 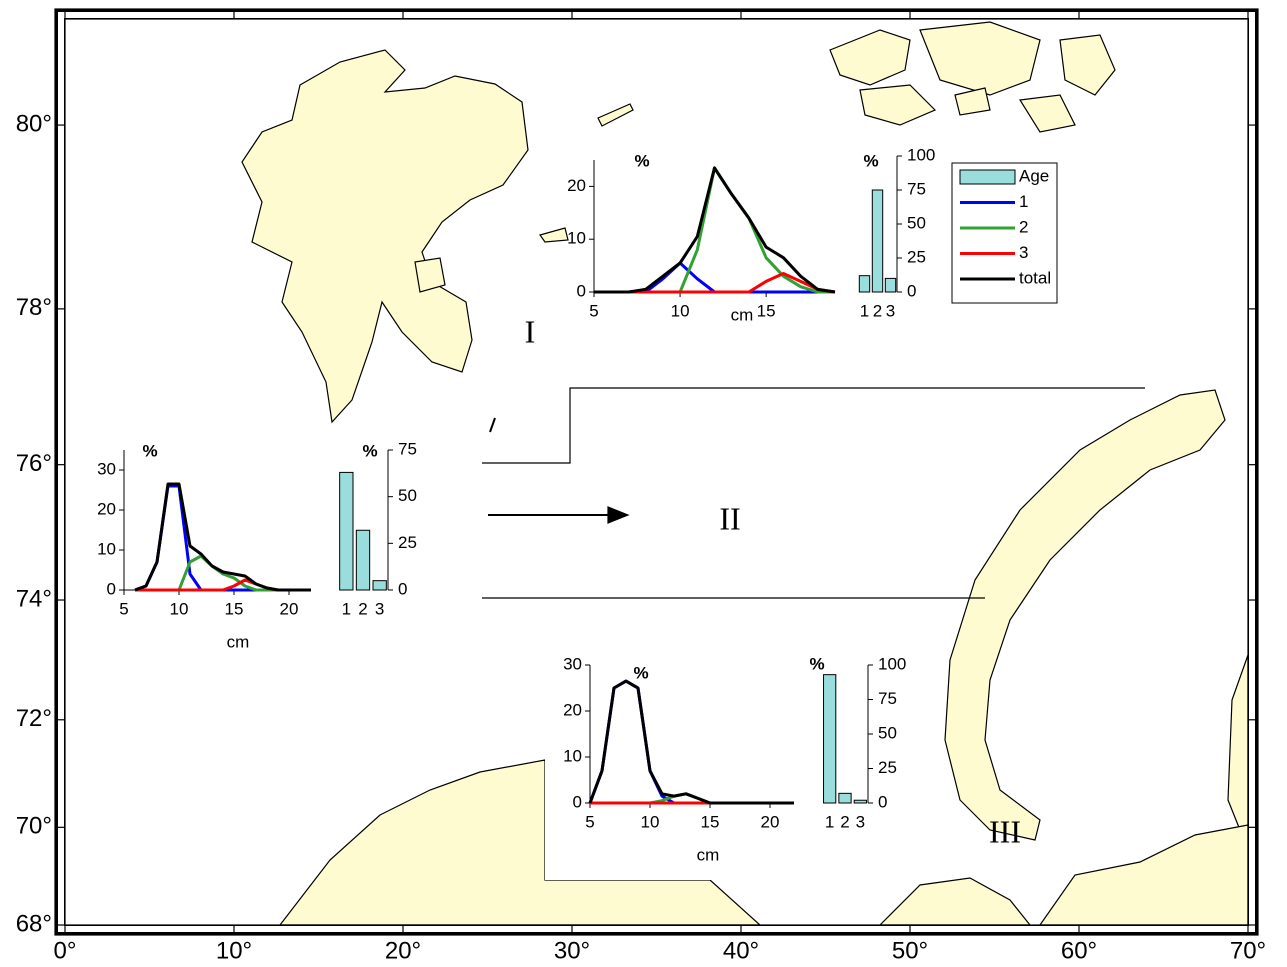 What do you see at coordinates (1023, 226) in the screenshot?
I see `legend-label: 2` at bounding box center [1023, 226].